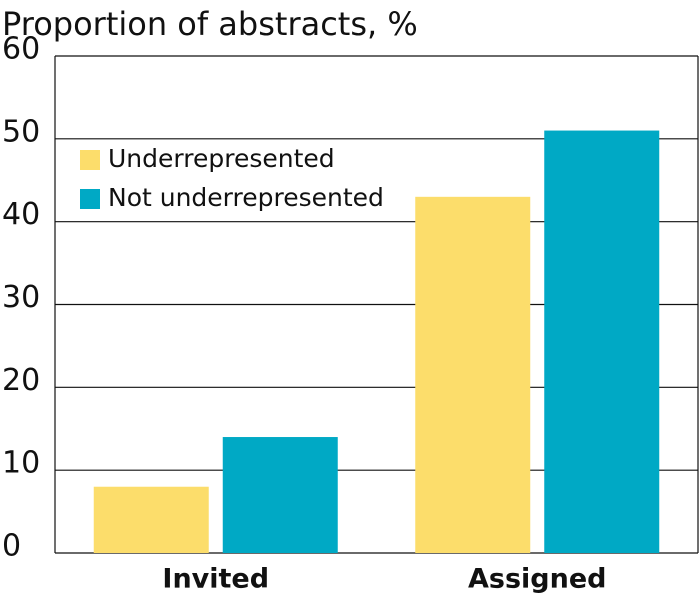 This screenshot has width=700, height=602. What do you see at coordinates (215, 579) in the screenshot?
I see `x-tick-label: Invited` at bounding box center [215, 579].